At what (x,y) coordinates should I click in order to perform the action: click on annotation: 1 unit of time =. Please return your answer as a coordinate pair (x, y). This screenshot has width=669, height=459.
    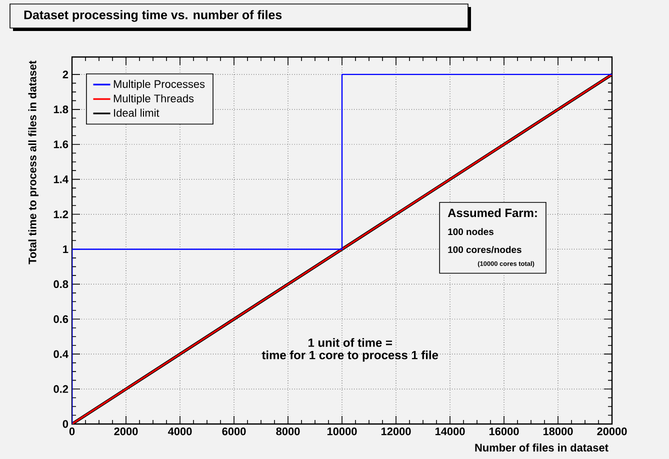
    Looking at the image, I should click on (350, 342).